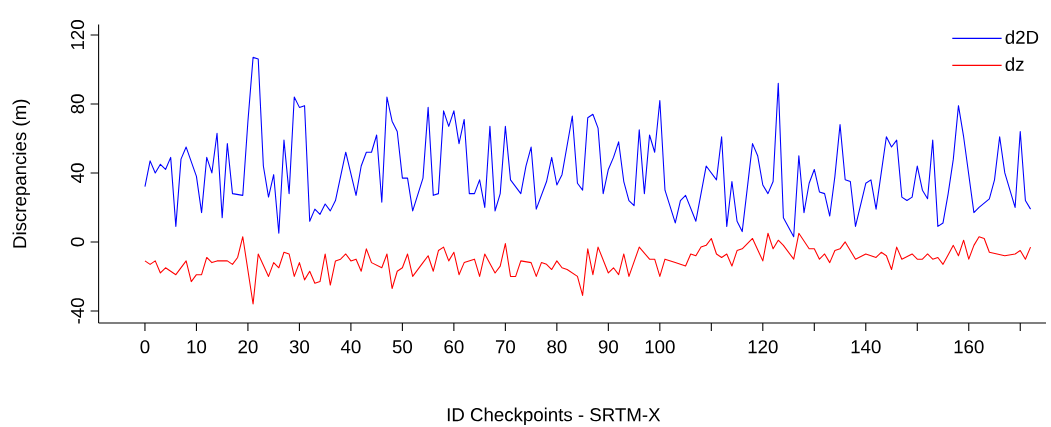 This screenshot has height=427, width=1051. What do you see at coordinates (77, 104) in the screenshot?
I see `y-tick-label: 80` at bounding box center [77, 104].